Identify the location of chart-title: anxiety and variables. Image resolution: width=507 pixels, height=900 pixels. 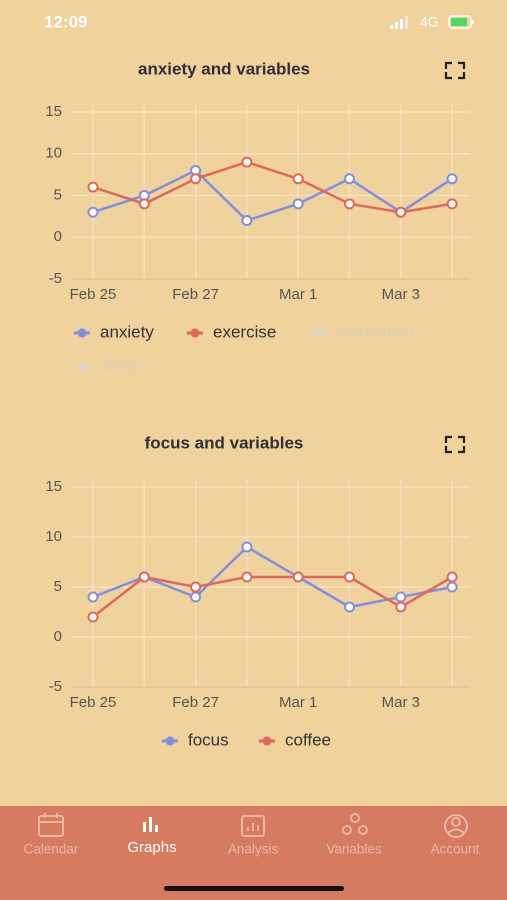
(224, 68).